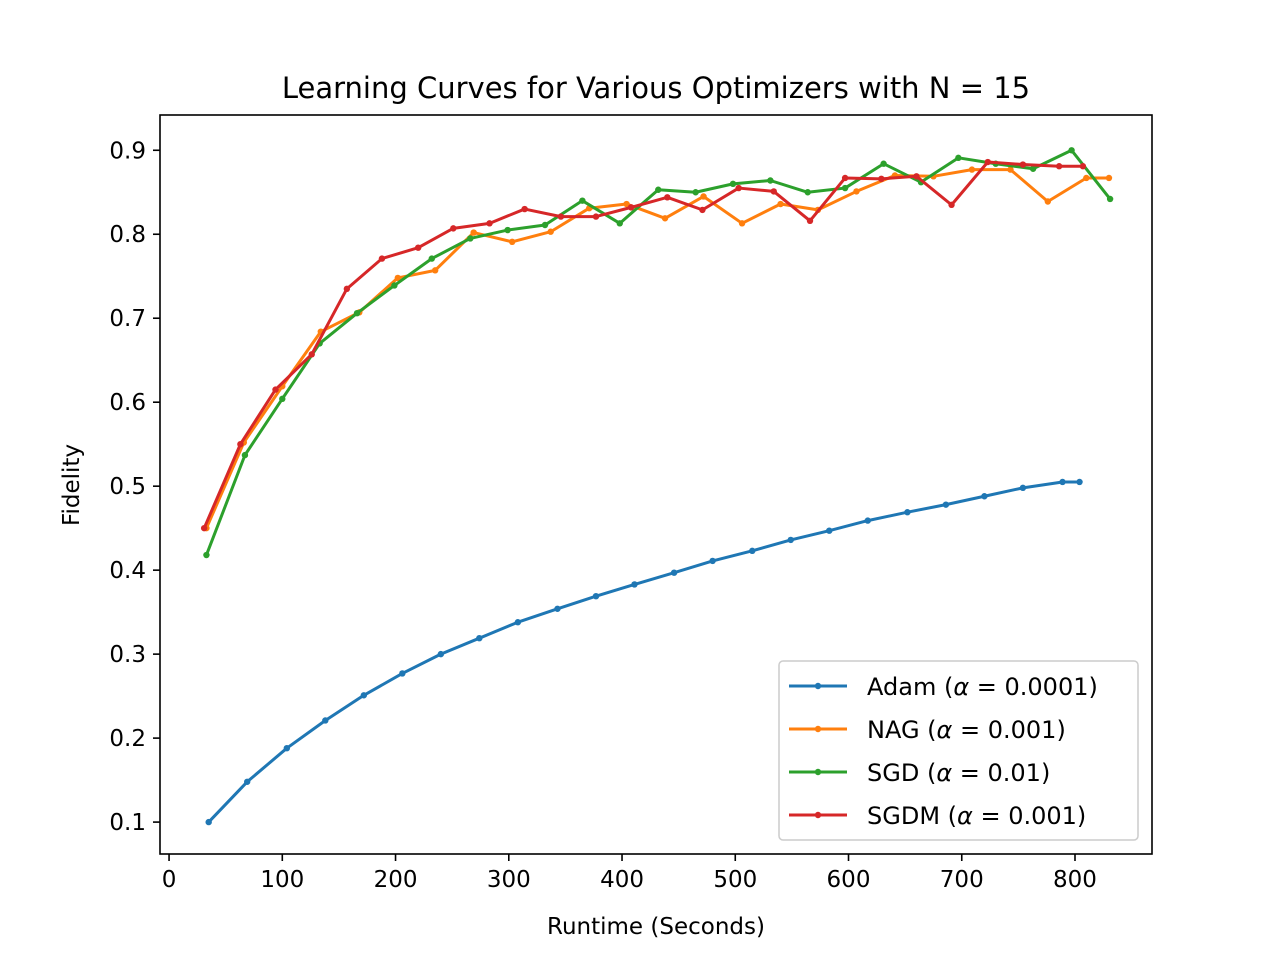 The height and width of the screenshot is (964, 1280). Describe the element at coordinates (818, 729) in the screenshot. I see `legend-marker-nag` at that location.